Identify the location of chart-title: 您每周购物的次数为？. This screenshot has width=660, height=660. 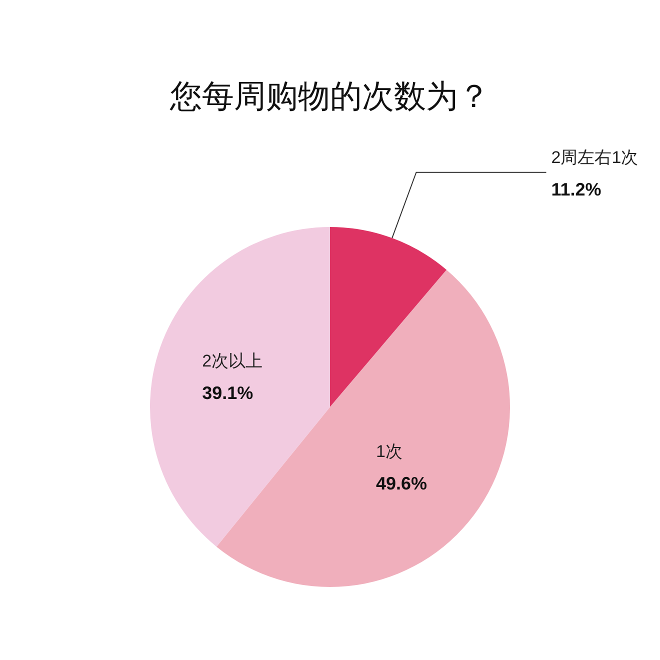
(329, 96).